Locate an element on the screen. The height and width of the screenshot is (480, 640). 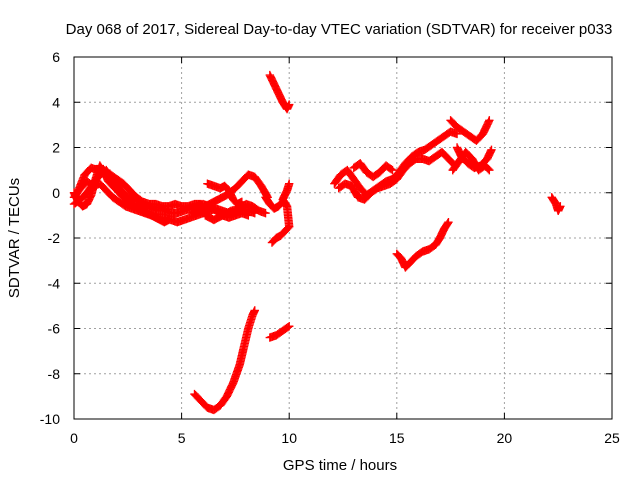
y-tick-label: 4 is located at coordinates (56, 102).